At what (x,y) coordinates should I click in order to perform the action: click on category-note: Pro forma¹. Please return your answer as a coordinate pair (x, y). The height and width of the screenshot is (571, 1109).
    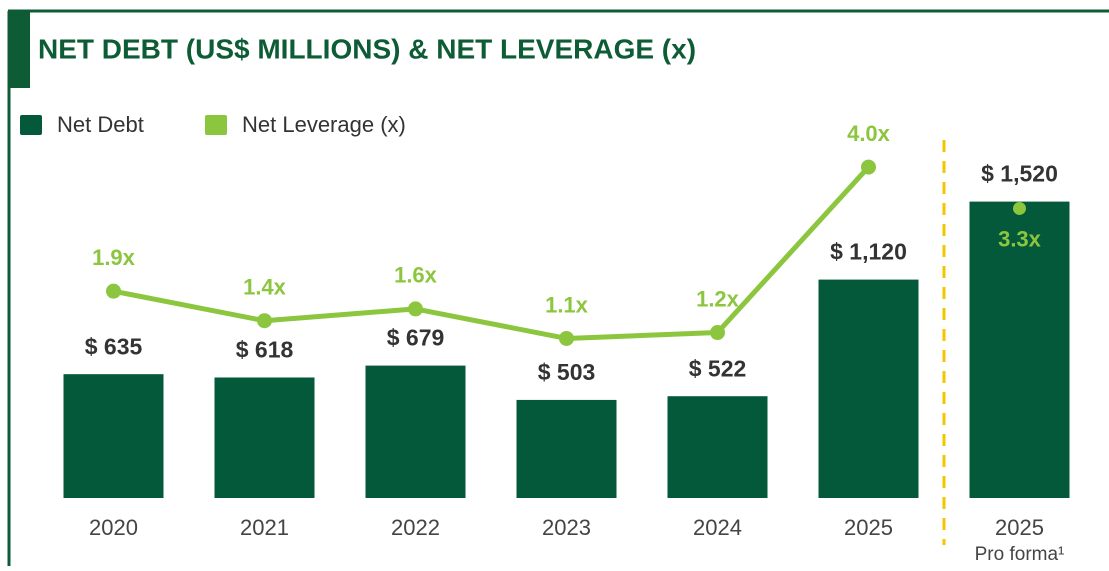
    Looking at the image, I should click on (1020, 554).